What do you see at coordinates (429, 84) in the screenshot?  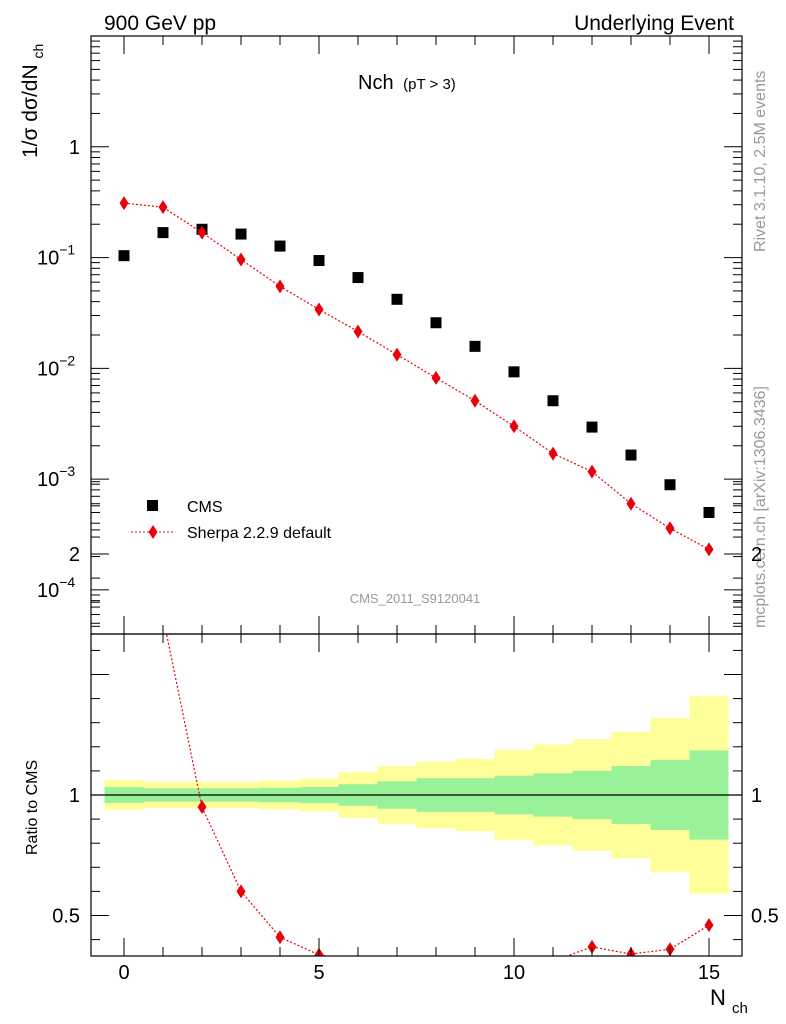 I see `plot-title-sub: (pT > 3)` at bounding box center [429, 84].